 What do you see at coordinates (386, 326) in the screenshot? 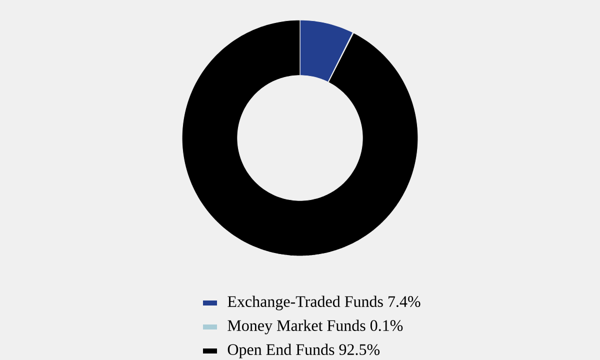
I see `data-label: 0.1%` at bounding box center [386, 326].